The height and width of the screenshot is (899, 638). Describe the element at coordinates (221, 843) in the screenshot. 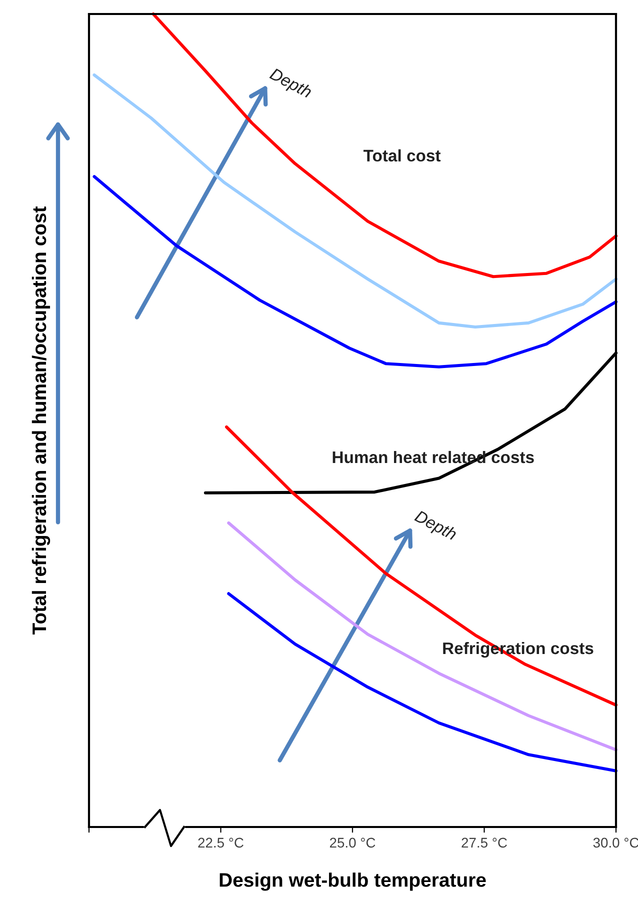

I see `x-tick-label: 22.5 °C` at that location.